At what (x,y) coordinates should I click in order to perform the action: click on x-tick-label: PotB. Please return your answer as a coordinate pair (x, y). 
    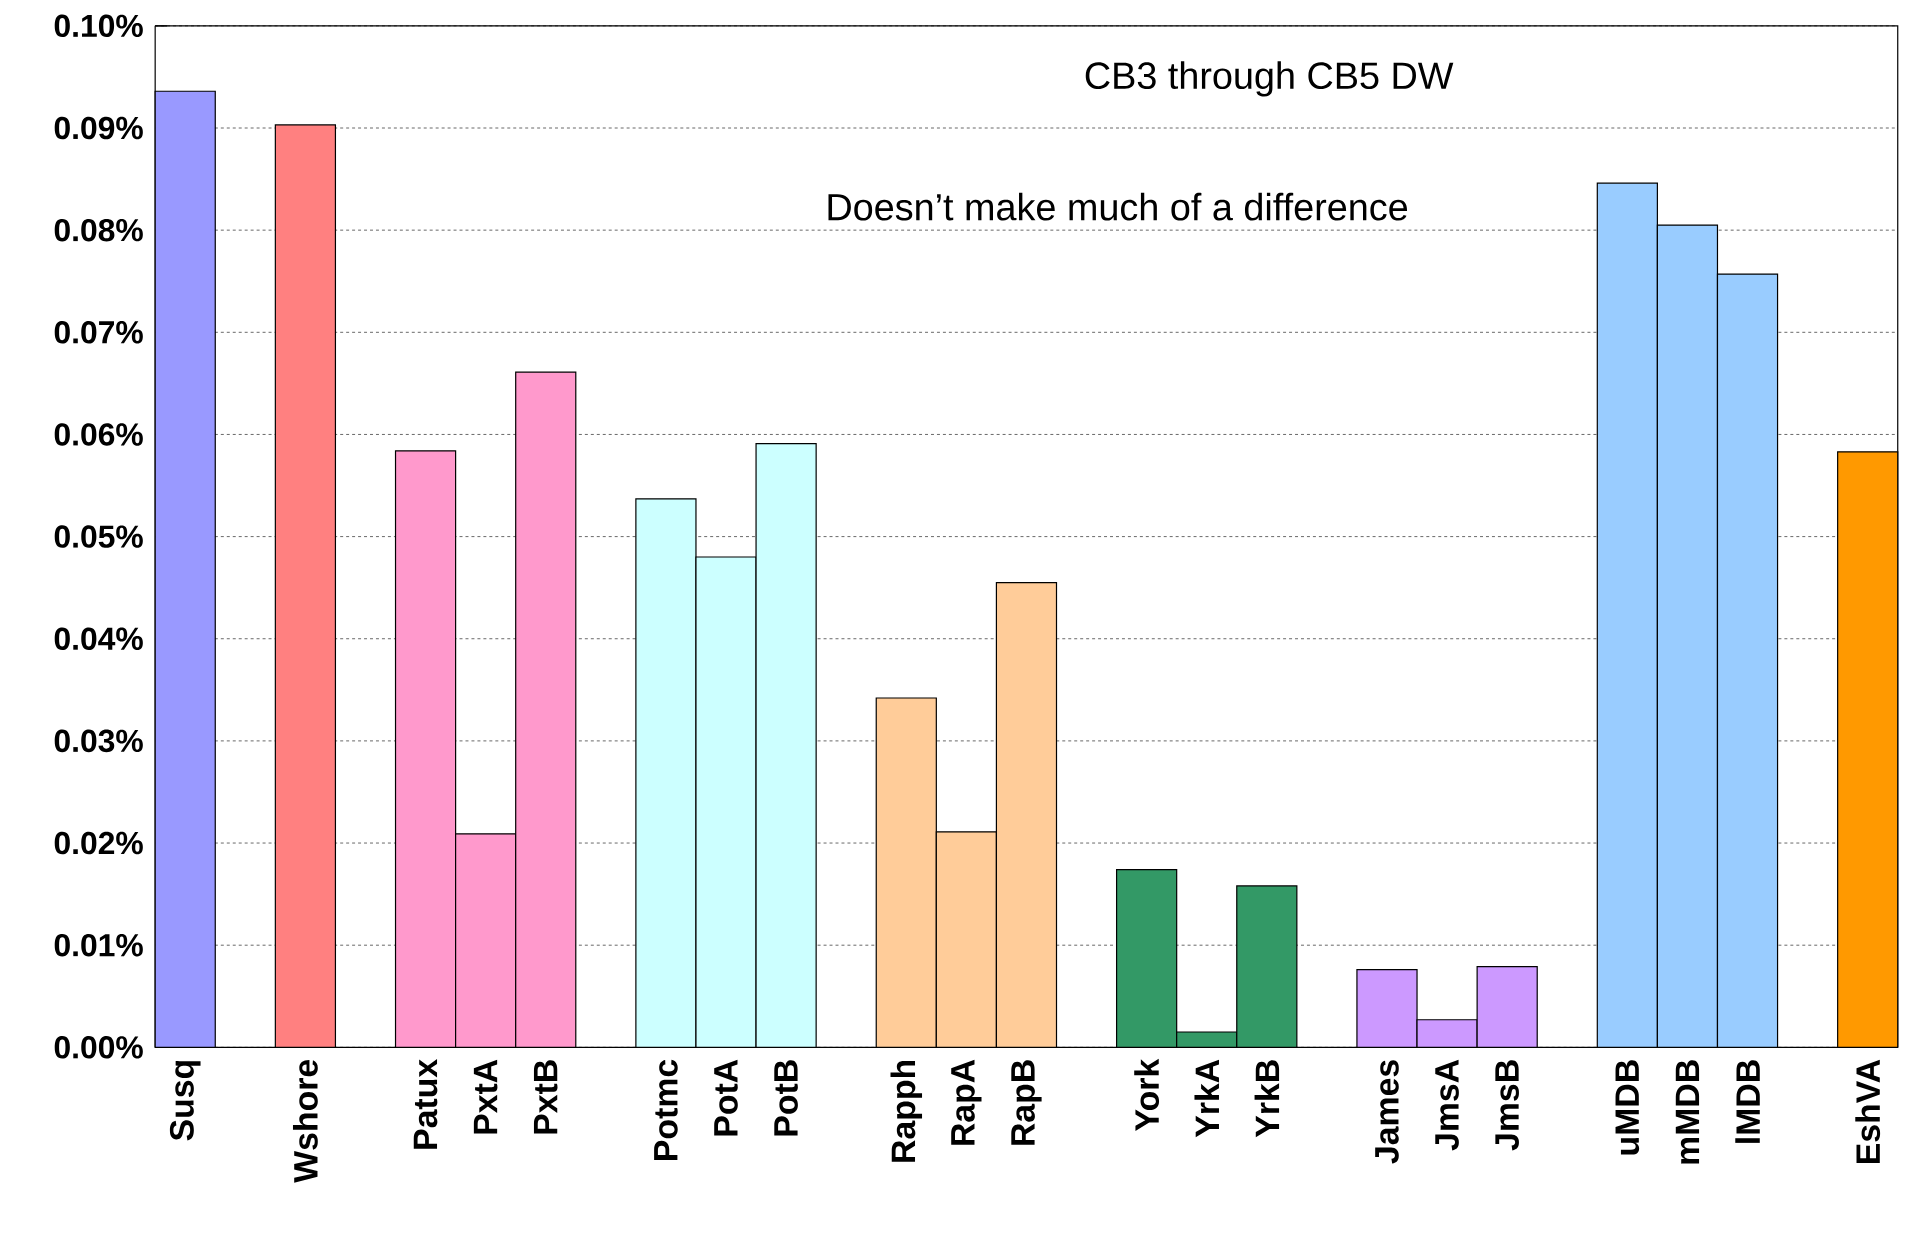
    Looking at the image, I should click on (786, 1098).